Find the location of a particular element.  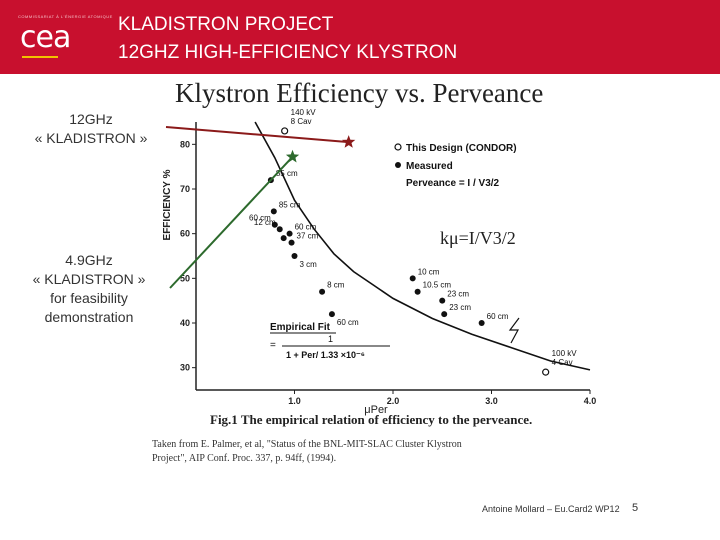

y-tick-label: 60 is located at coordinates (185, 234).